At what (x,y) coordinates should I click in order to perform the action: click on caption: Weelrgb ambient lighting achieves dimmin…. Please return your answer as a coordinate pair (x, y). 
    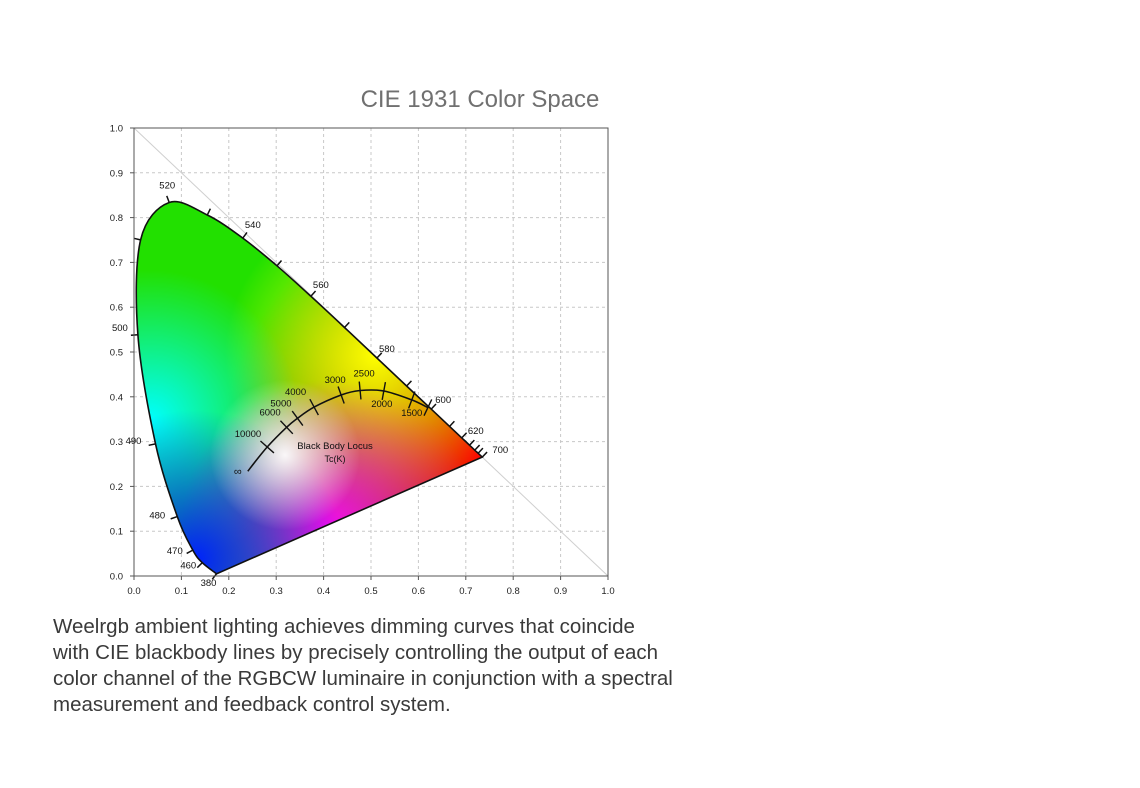
    Looking at the image, I should click on (413, 666).